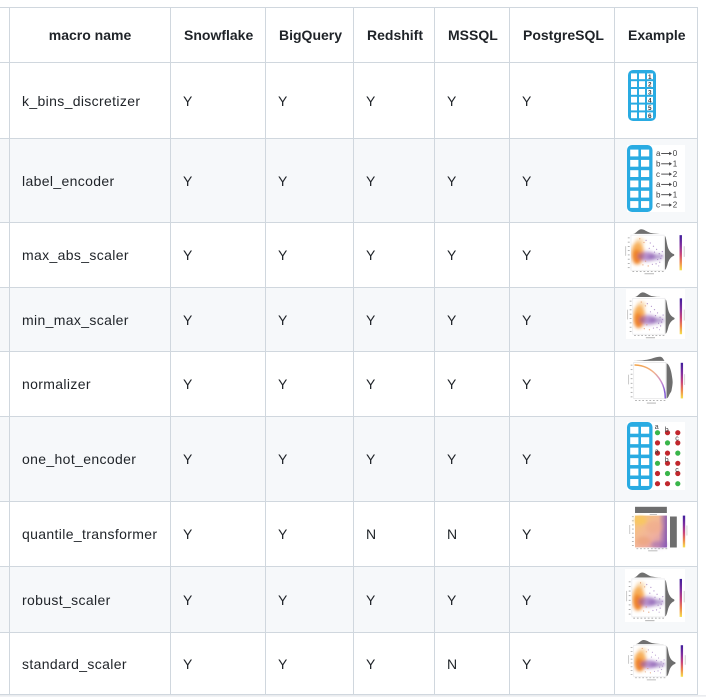 Image resolution: width=706 pixels, height=697 pixels. Describe the element at coordinates (650, 116) in the screenshot. I see `svg-text: 6` at that location.